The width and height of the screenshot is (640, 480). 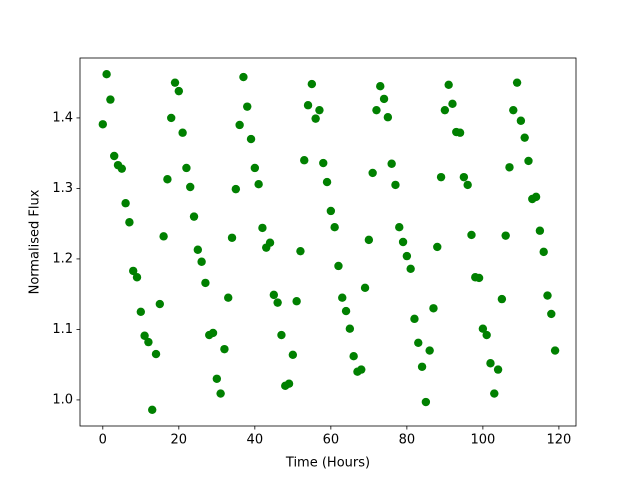 What do you see at coordinates (407, 440) in the screenshot?
I see `x-tick-label: 80` at bounding box center [407, 440].